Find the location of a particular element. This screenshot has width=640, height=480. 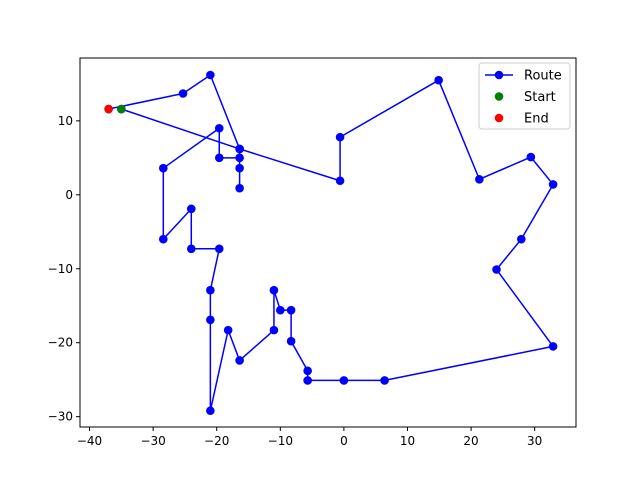

legend-start-label: Start is located at coordinates (540, 97).